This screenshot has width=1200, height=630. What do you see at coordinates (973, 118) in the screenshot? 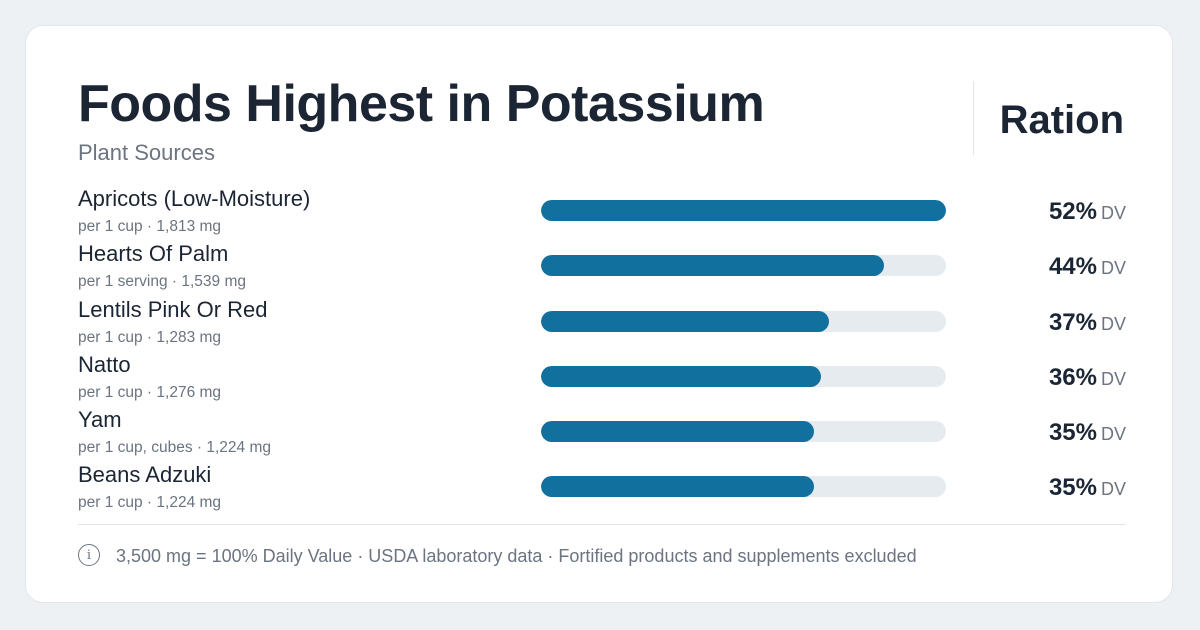
I see `brand-divider` at bounding box center [973, 118].